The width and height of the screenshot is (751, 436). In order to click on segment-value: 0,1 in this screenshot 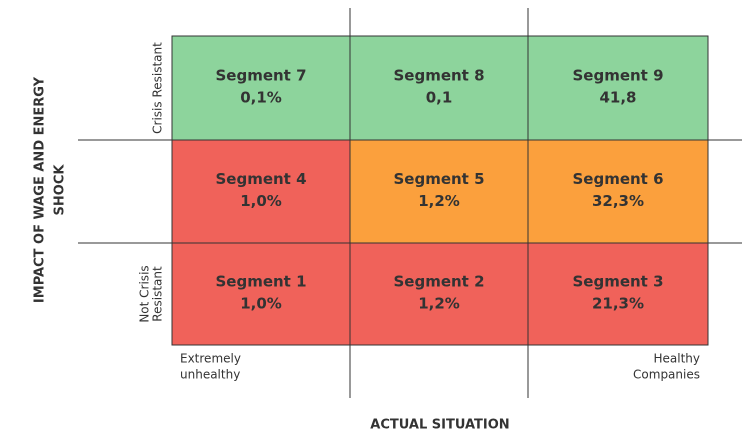, I will do `click(439, 98)`.